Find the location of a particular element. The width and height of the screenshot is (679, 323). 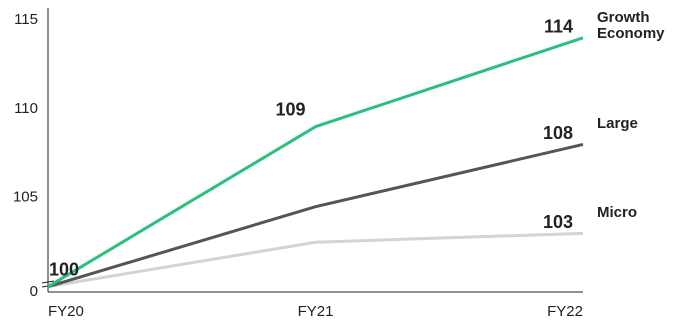

axis-break is located at coordinates (48, 282).